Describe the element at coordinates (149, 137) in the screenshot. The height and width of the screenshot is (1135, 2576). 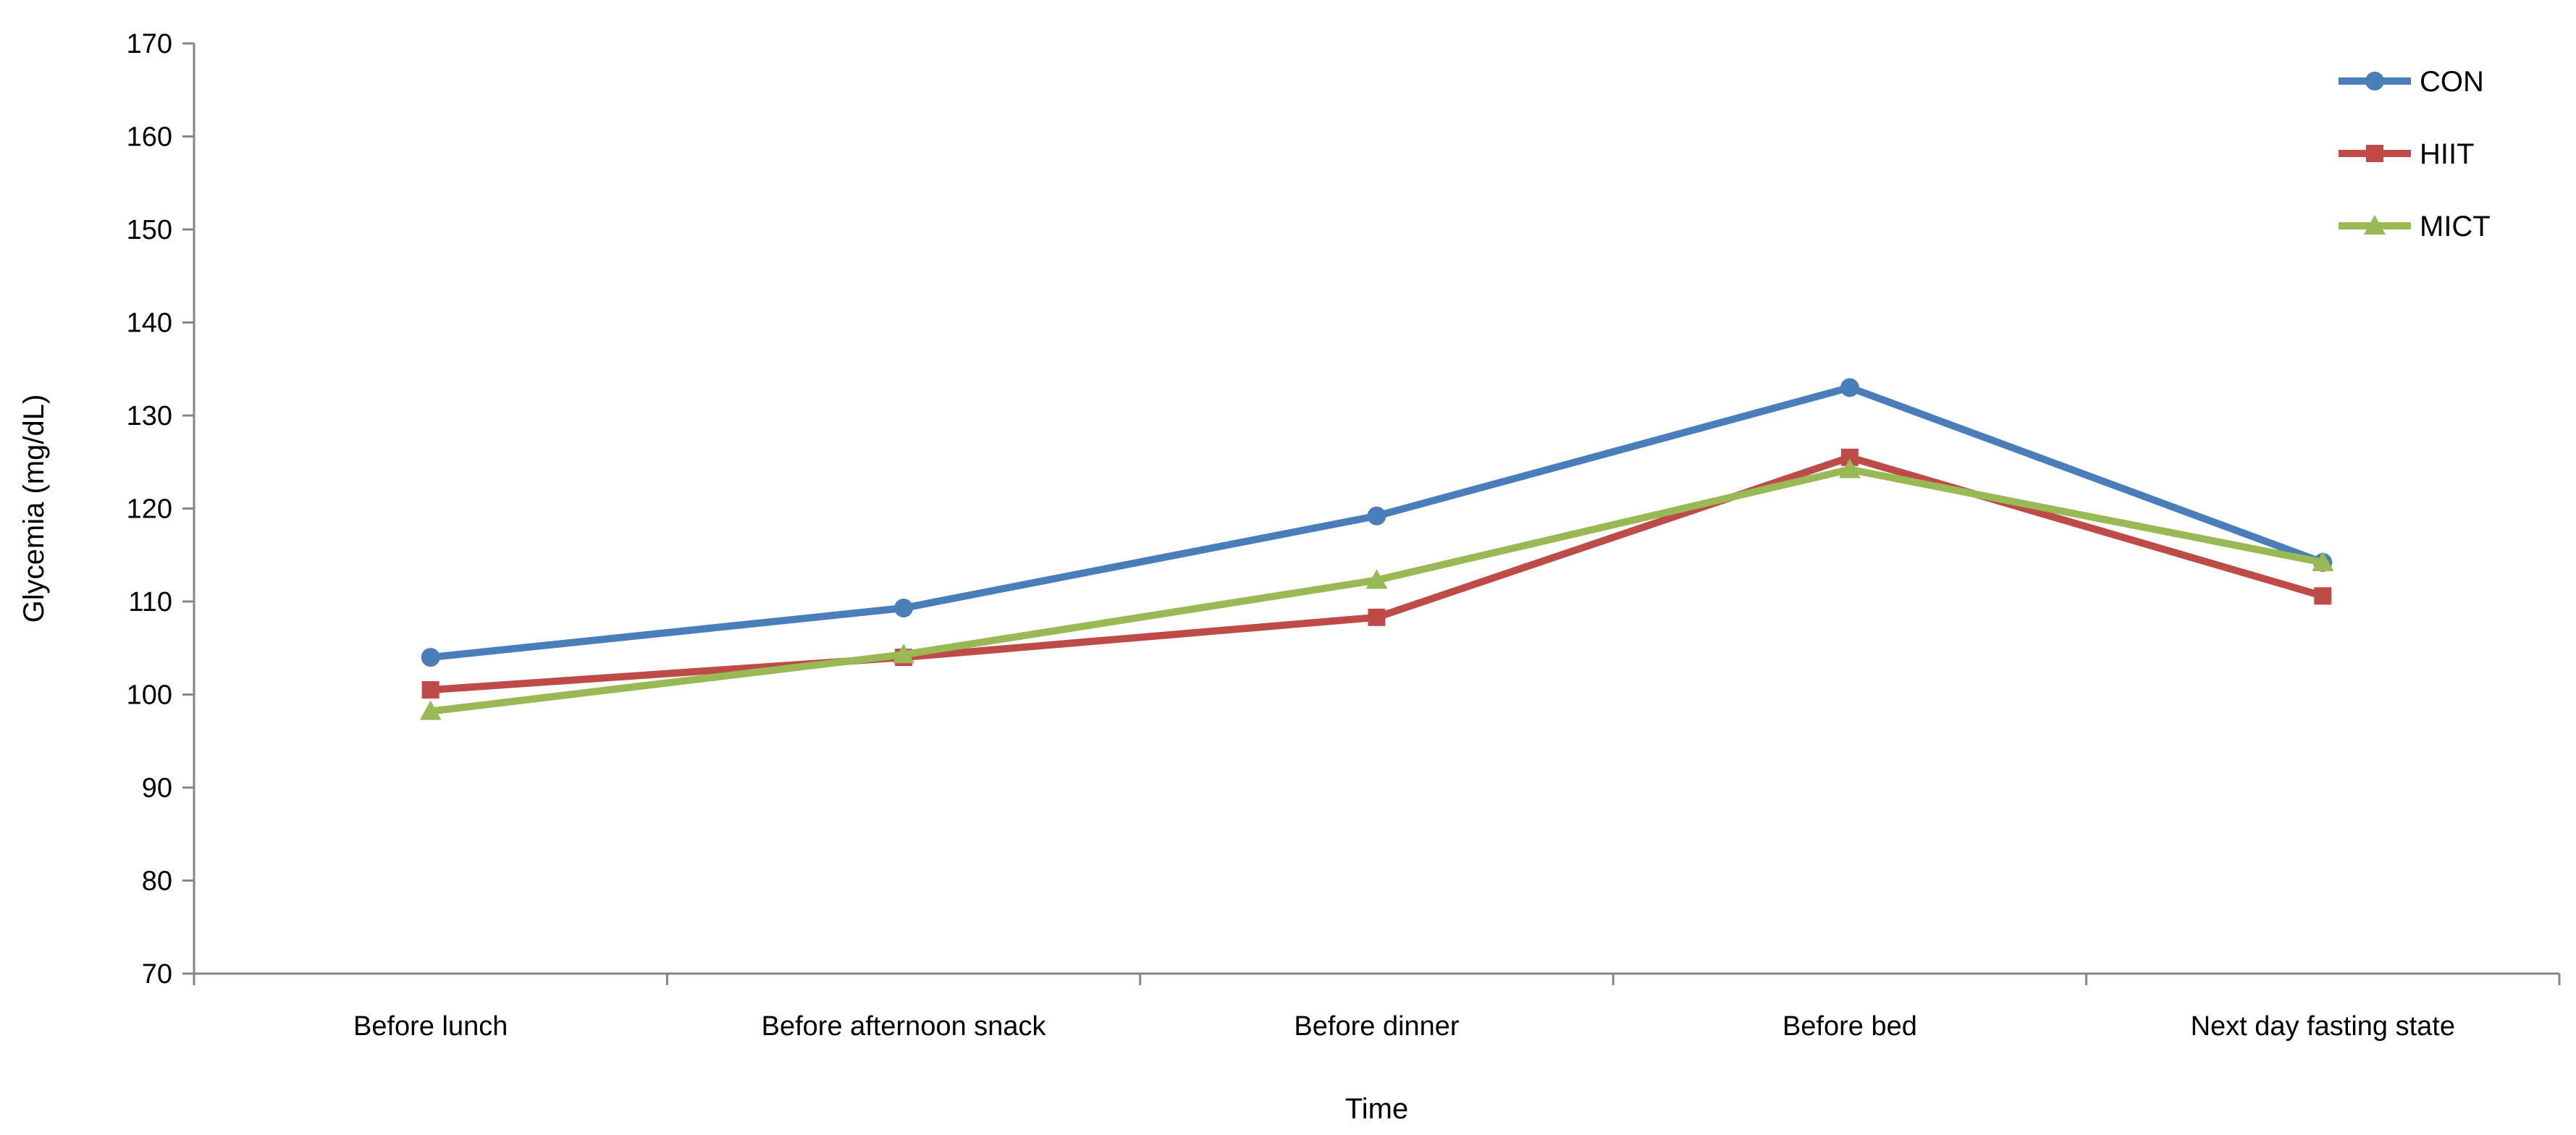
I see `y-tick-label: 160` at that location.